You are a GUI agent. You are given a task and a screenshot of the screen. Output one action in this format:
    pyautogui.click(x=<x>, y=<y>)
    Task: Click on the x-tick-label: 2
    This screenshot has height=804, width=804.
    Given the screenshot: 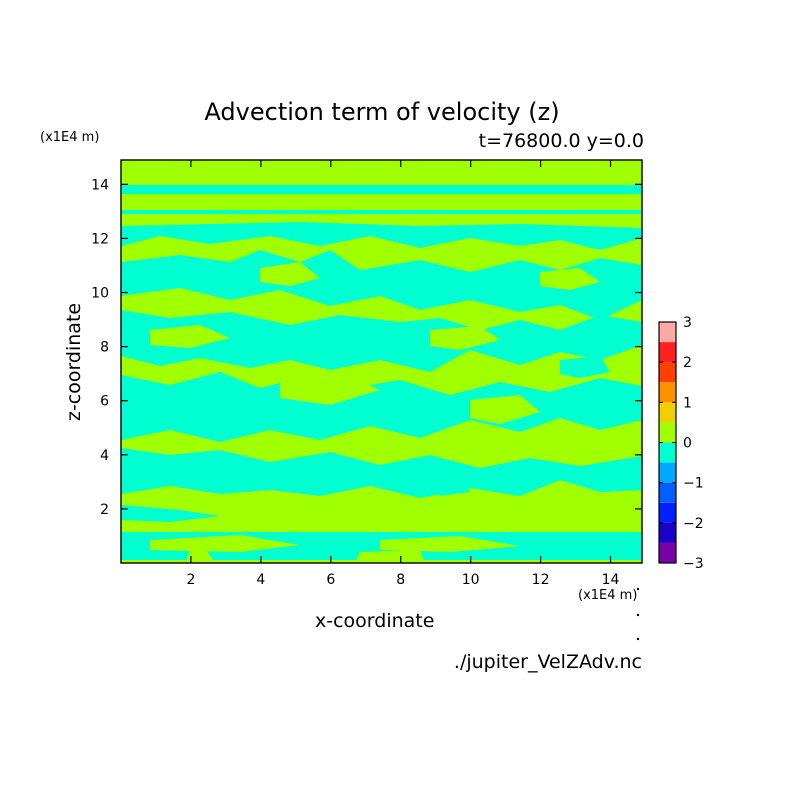 What is the action you would take?
    pyautogui.click(x=190, y=580)
    